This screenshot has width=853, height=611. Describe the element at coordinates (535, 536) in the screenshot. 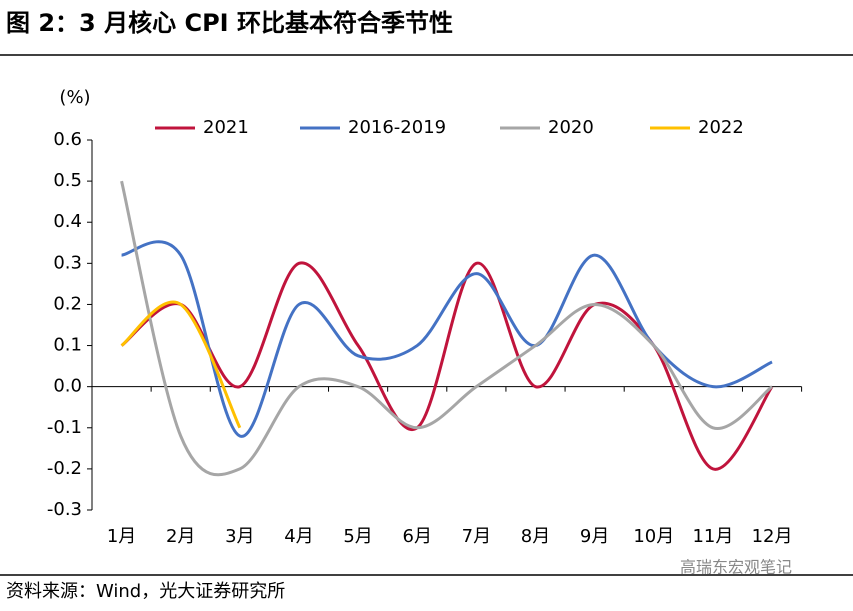

I see `x-tick-label: 8月` at that location.